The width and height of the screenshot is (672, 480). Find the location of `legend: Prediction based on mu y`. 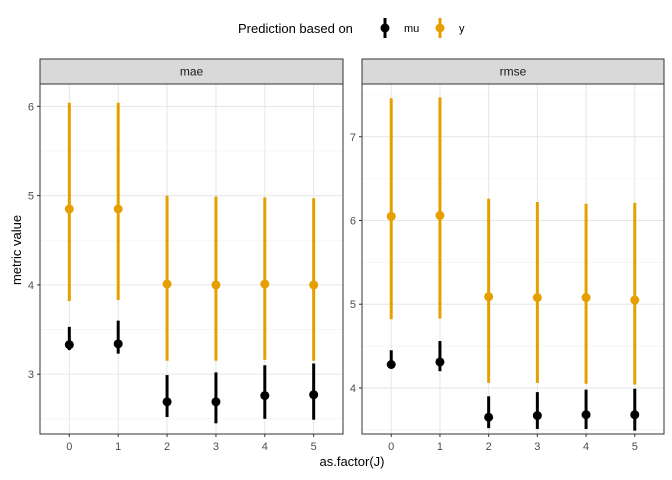

legend: Prediction based on mu y is located at coordinates (351, 28).